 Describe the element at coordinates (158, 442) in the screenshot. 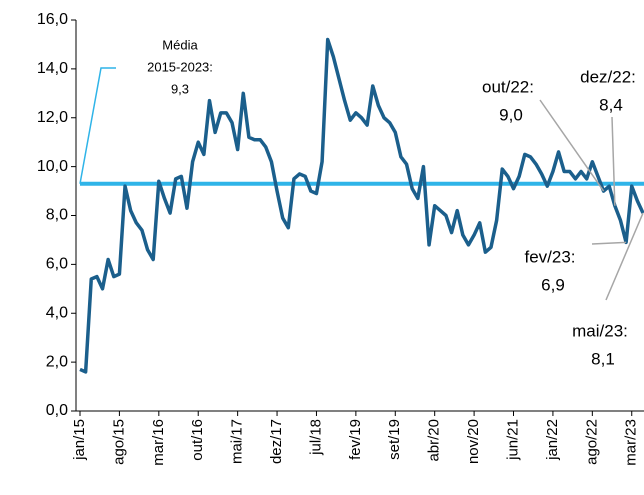

I see `x-tick-label: mar/16` at that location.